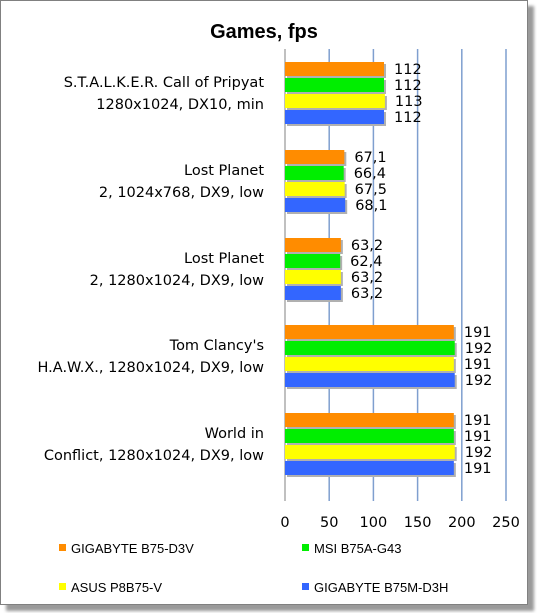 The width and height of the screenshot is (537, 613). I want to click on x-axis-ticks: 0 50 100 150 200 250, so click(399, 523).